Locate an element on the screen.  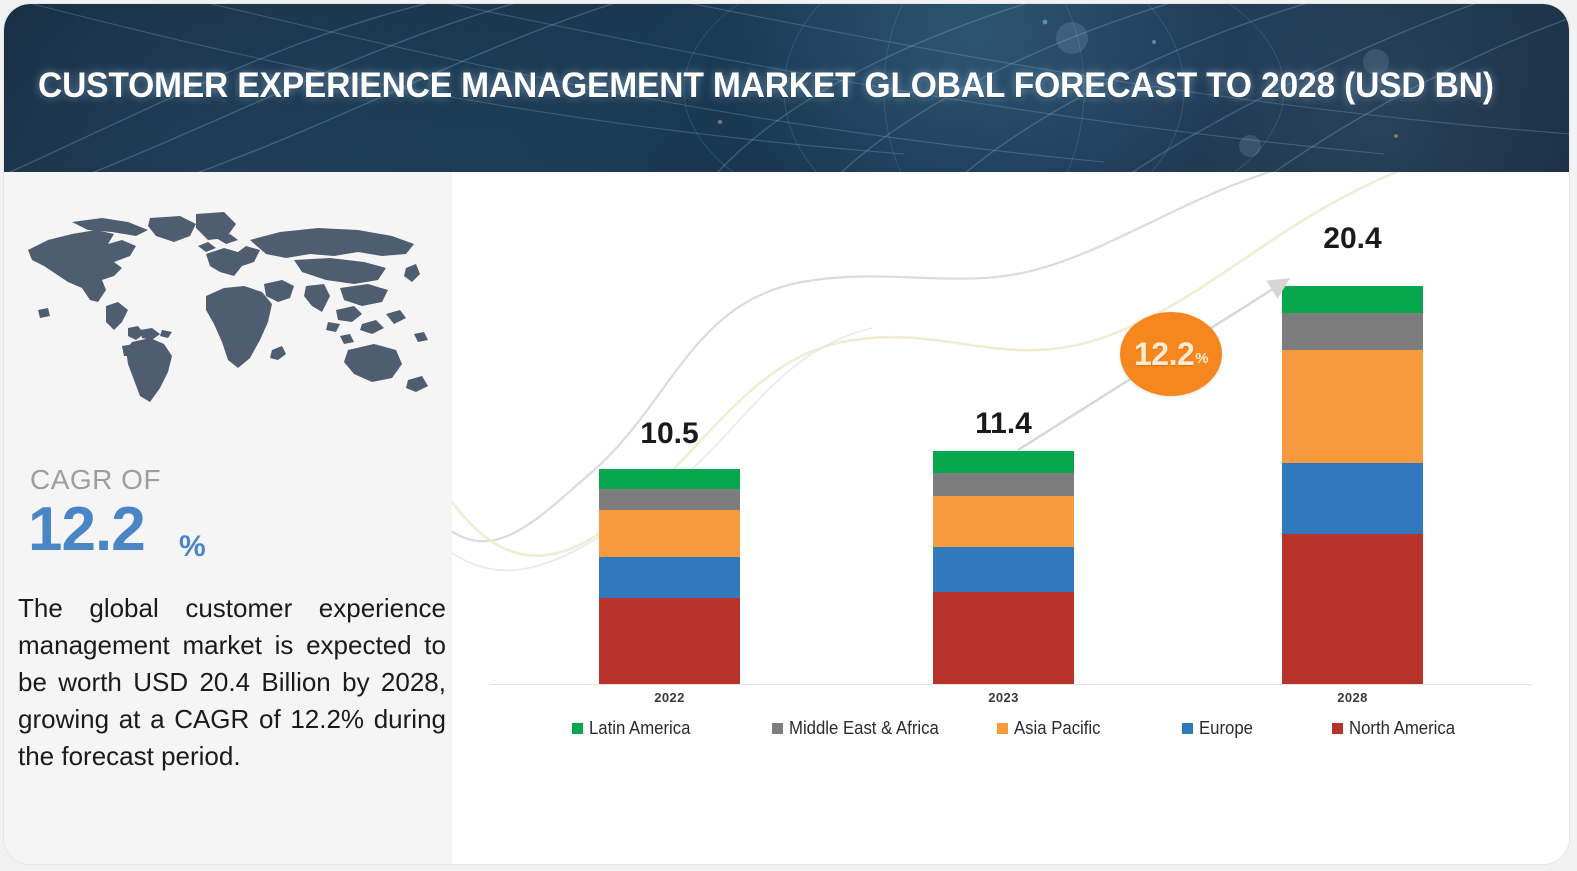
world-map-icon is located at coordinates (228, 307).